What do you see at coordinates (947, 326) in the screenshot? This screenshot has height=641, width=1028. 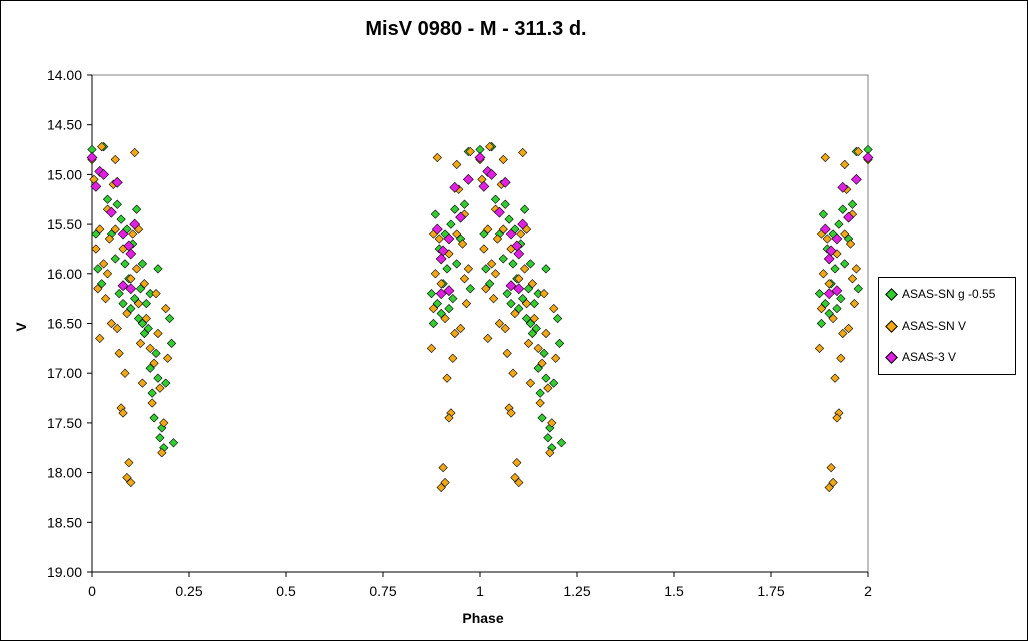 I see `legend: ASAS-SN g -0.55 ASAS-SN V ASAS-3 V` at bounding box center [947, 326].